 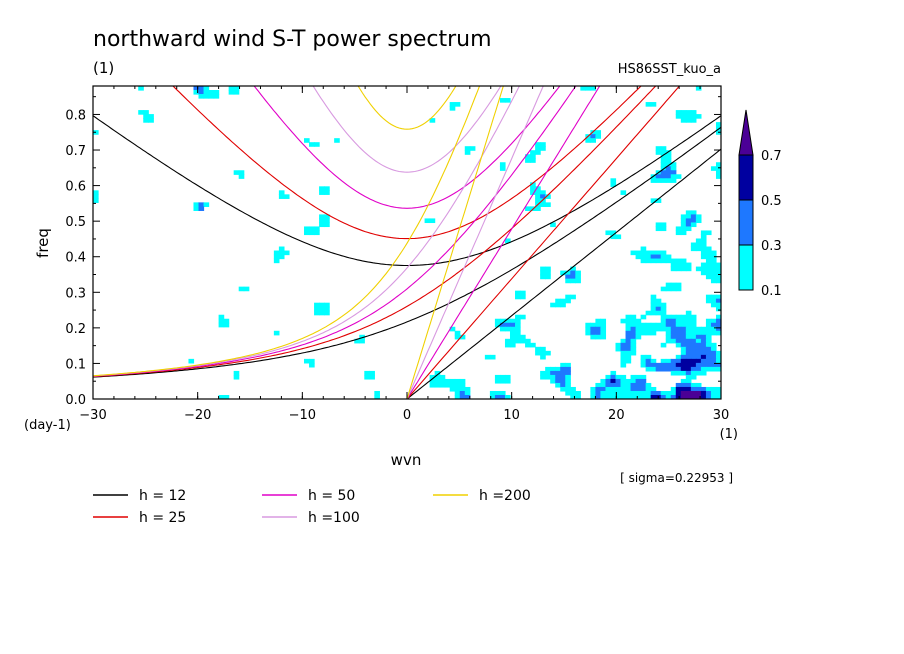 What do you see at coordinates (312, 507) in the screenshot?
I see `legend: h = 12 h = 25 h = 50 h =100 h =200` at bounding box center [312, 507].